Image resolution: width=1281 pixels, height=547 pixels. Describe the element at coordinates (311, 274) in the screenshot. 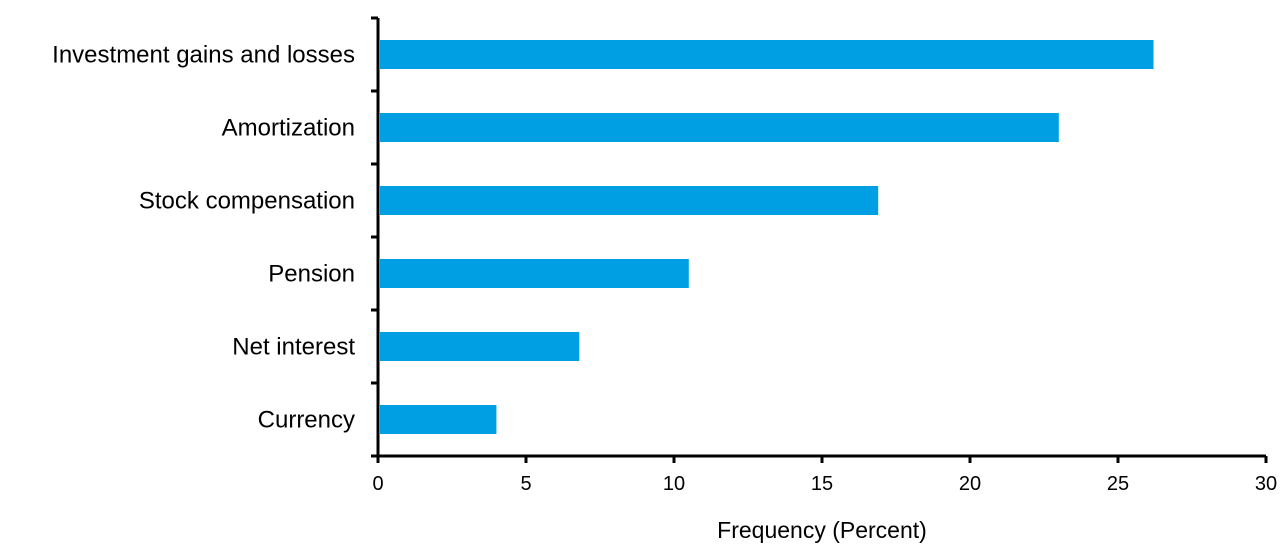

I see `category-label: Pension` at that location.